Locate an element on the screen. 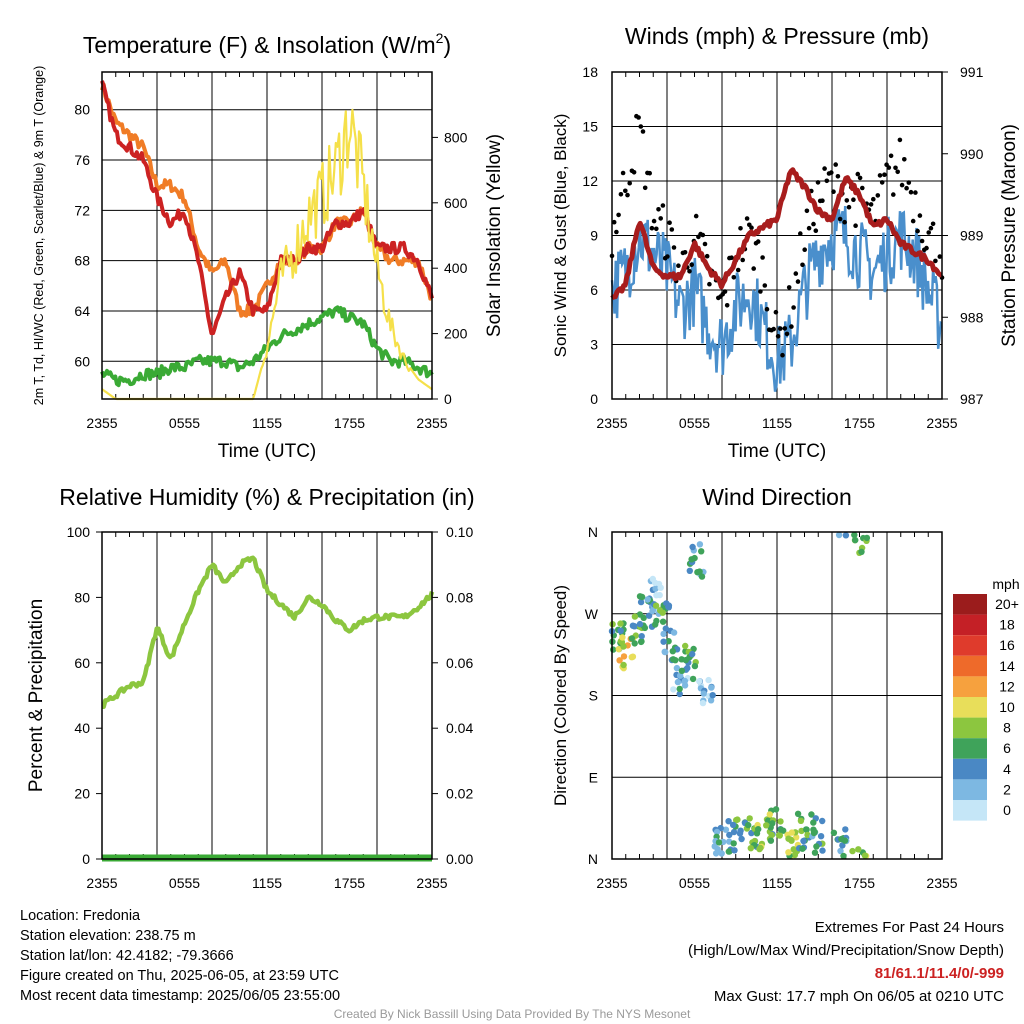 The height and width of the screenshot is (1024, 1024). extremes-title: Extremes For Past 24 Hours is located at coordinates (909, 927).